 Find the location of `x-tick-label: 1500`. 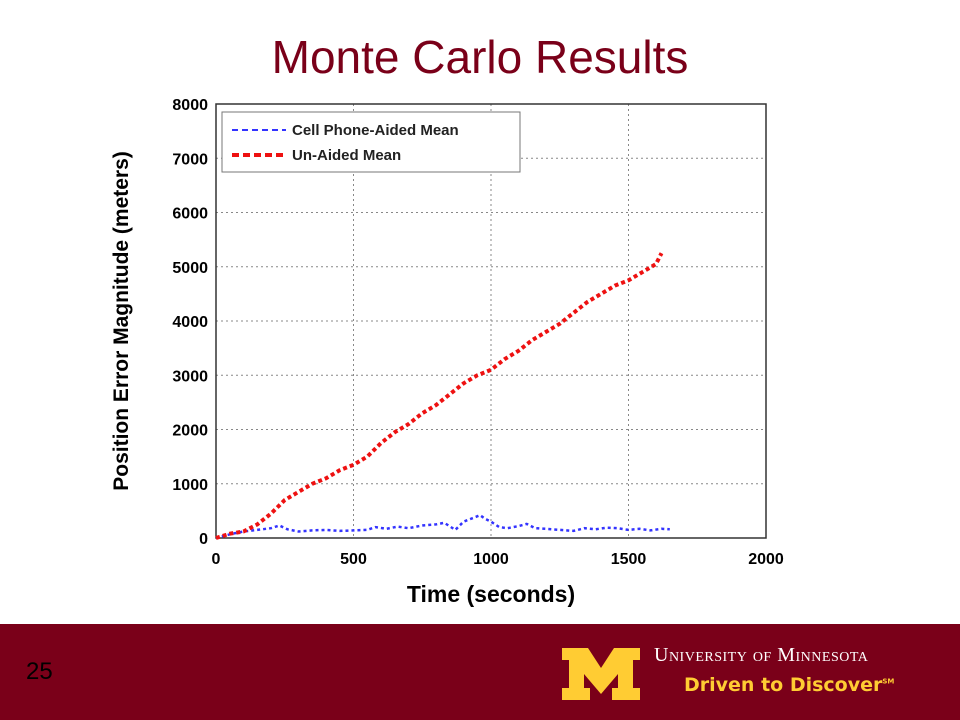

x-tick-label: 1500 is located at coordinates (629, 559).